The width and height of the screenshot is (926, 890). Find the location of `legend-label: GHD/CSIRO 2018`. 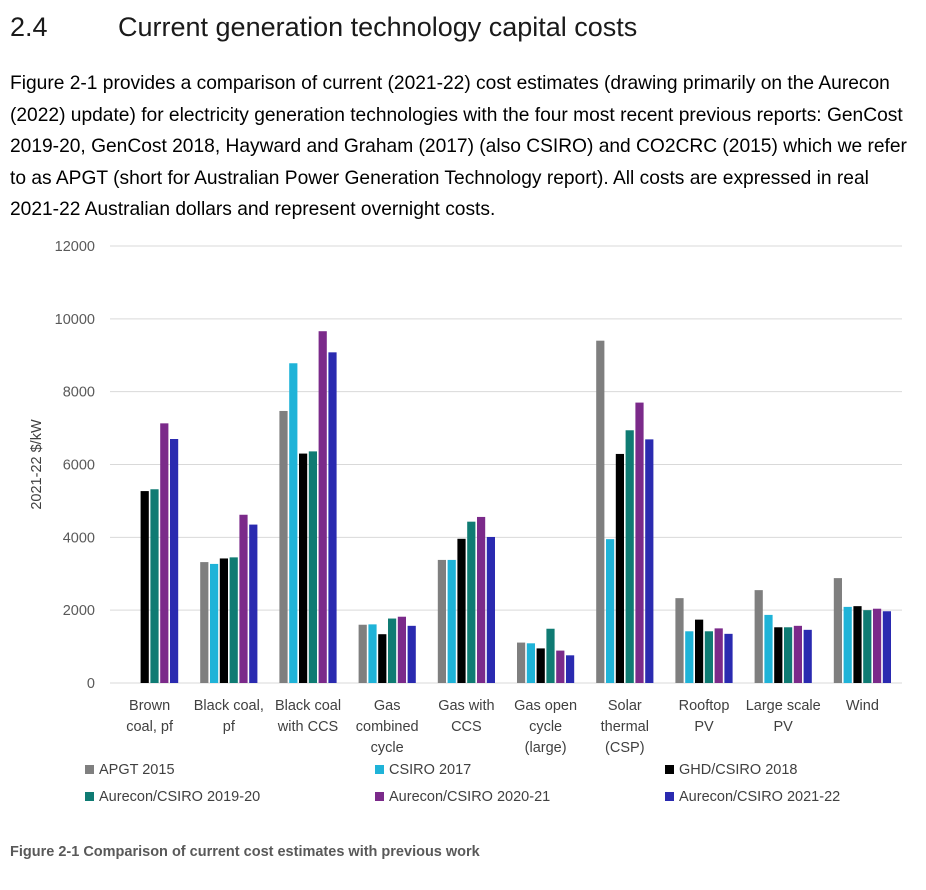

legend-label: GHD/CSIRO 2018 is located at coordinates (738, 770).